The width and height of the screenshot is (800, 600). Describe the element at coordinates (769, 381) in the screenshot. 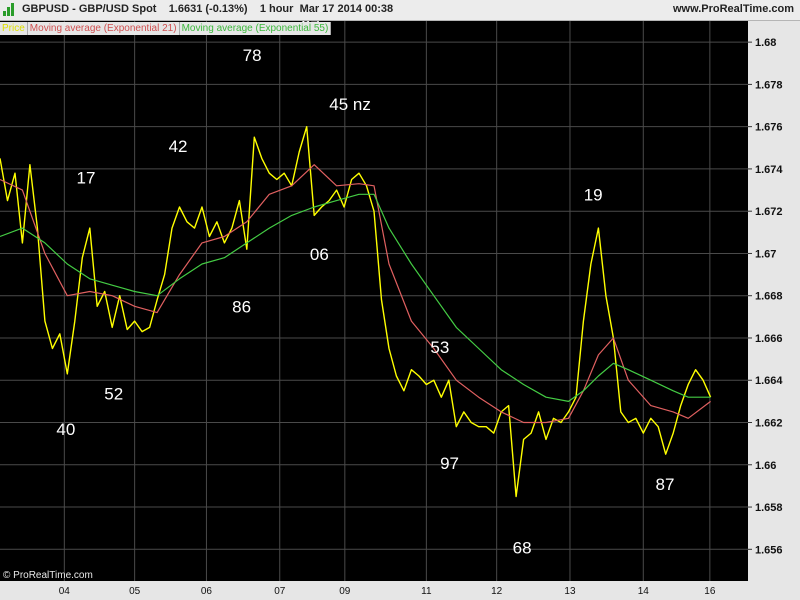

I see `y-tick-label: 1.664` at that location.